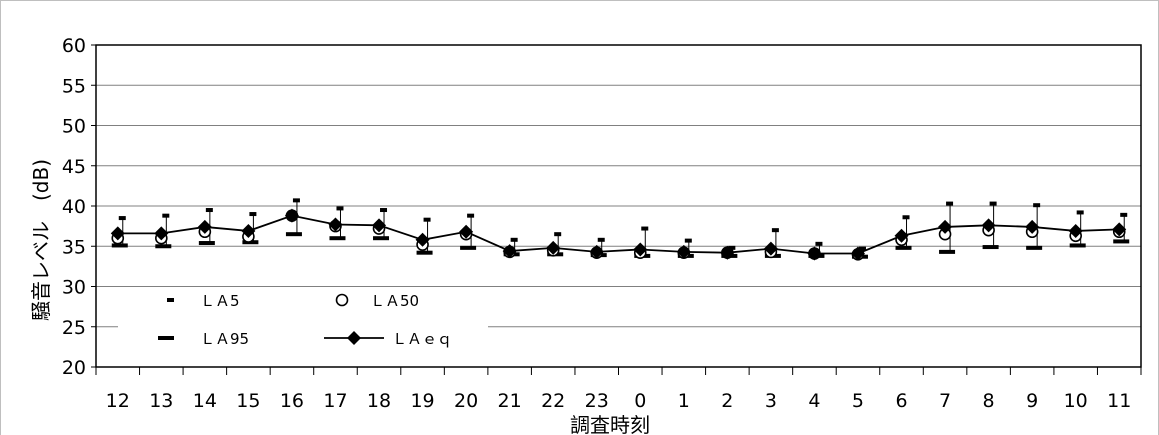 This screenshot has width=1159, height=435. What do you see at coordinates (292, 401) in the screenshot?
I see `x-tick-label-16: 16` at bounding box center [292, 401].